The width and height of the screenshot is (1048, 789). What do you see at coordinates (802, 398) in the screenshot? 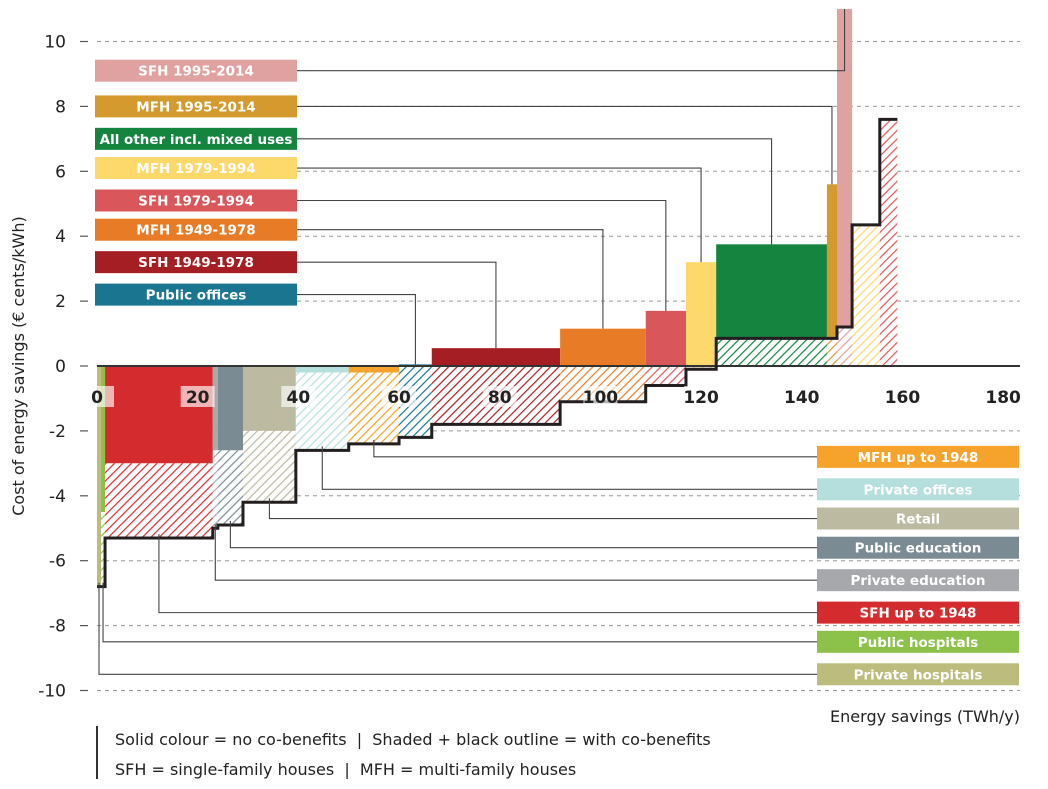
I see `x-tick-label: 140` at bounding box center [802, 398].